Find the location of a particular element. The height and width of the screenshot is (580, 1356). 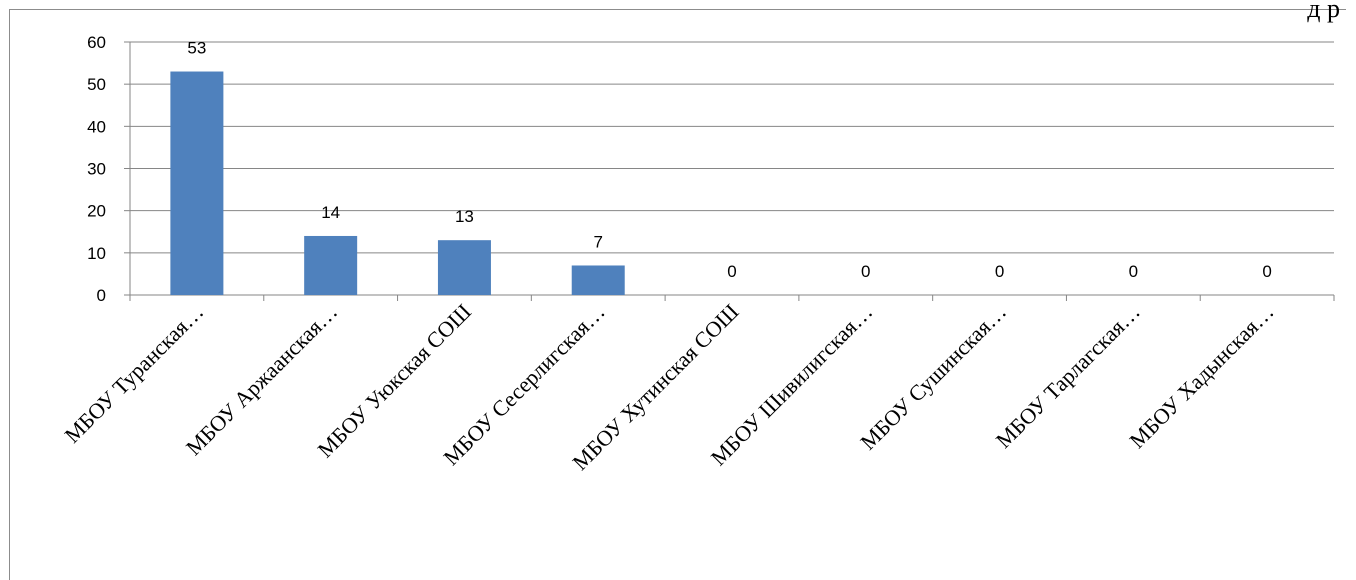

y-tick-label: 30 is located at coordinates (96, 169).